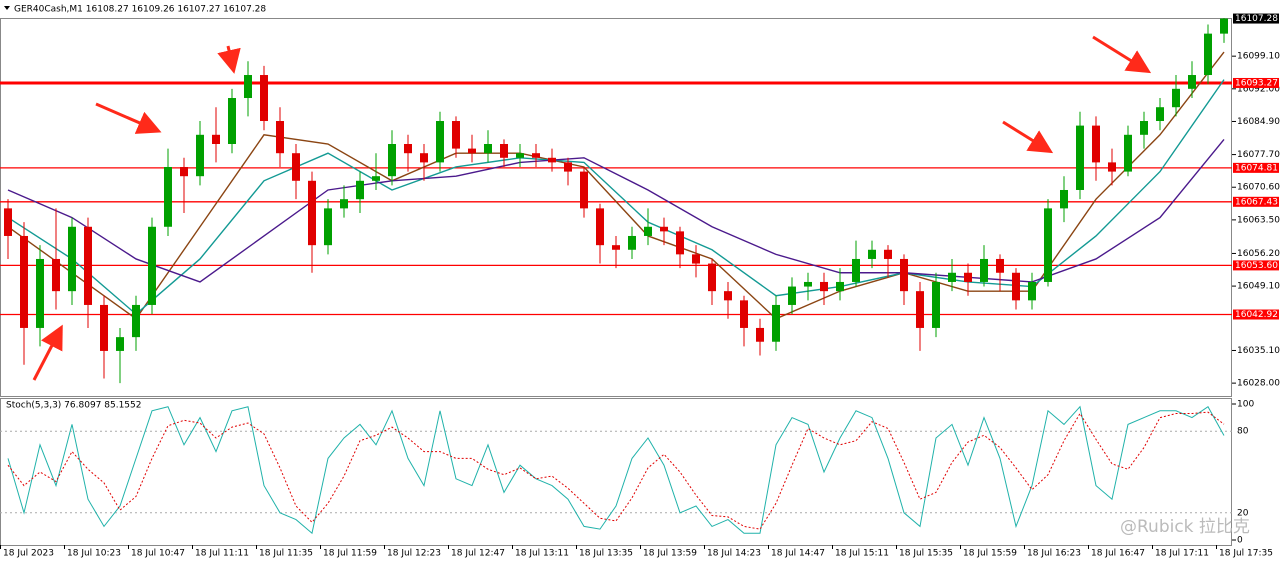  I want to click on x-tick-label: 18 Jul 11:59, so click(350, 554).